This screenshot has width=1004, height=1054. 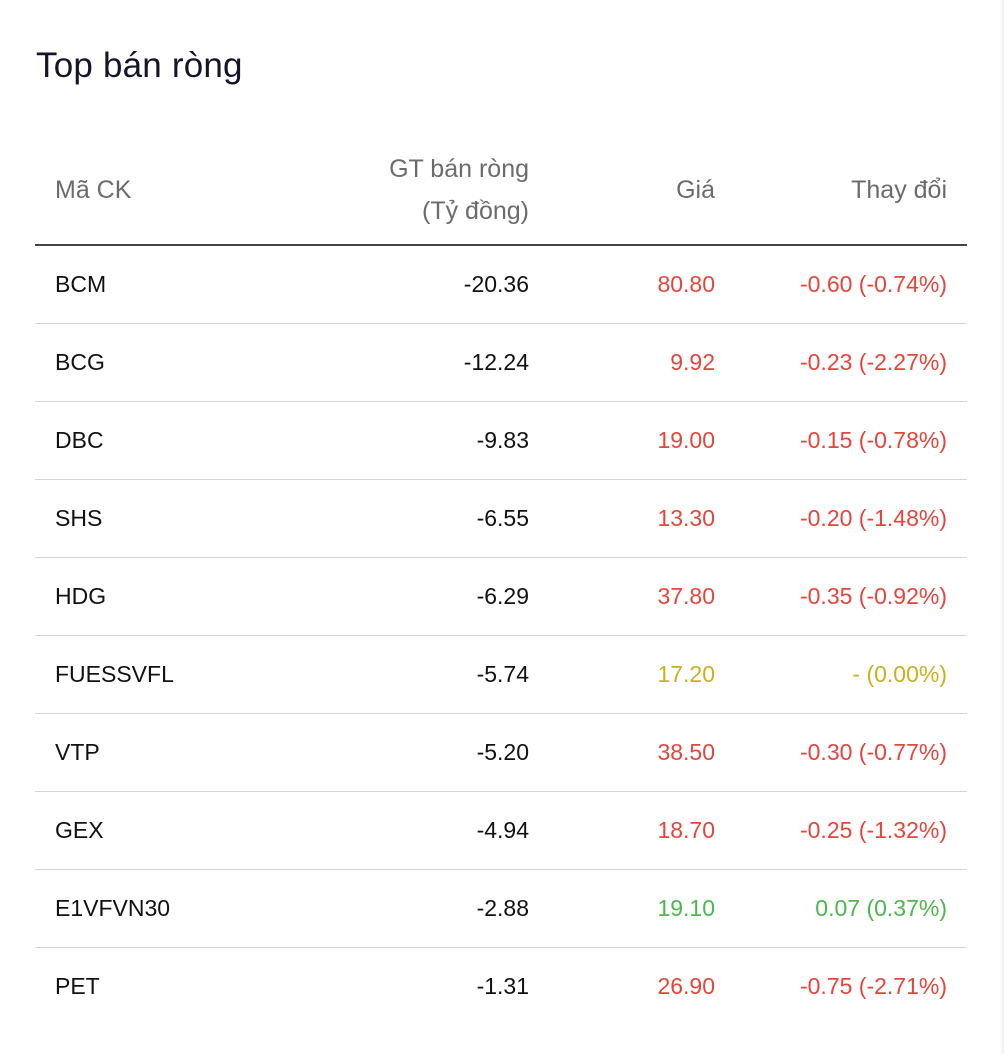 What do you see at coordinates (851, 284) in the screenshot?
I see `row-change: -0.60 (-0.74%)` at bounding box center [851, 284].